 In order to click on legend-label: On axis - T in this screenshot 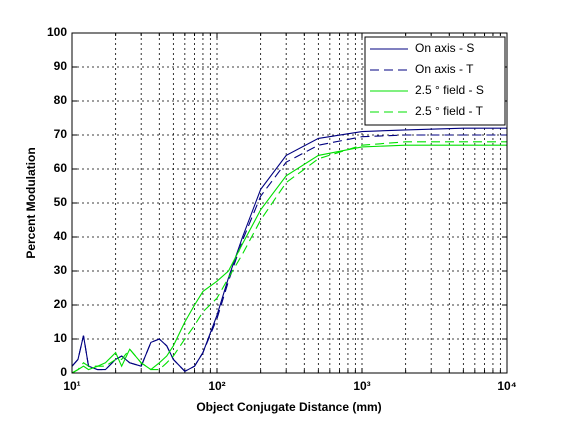, I will do `click(444, 69)`.